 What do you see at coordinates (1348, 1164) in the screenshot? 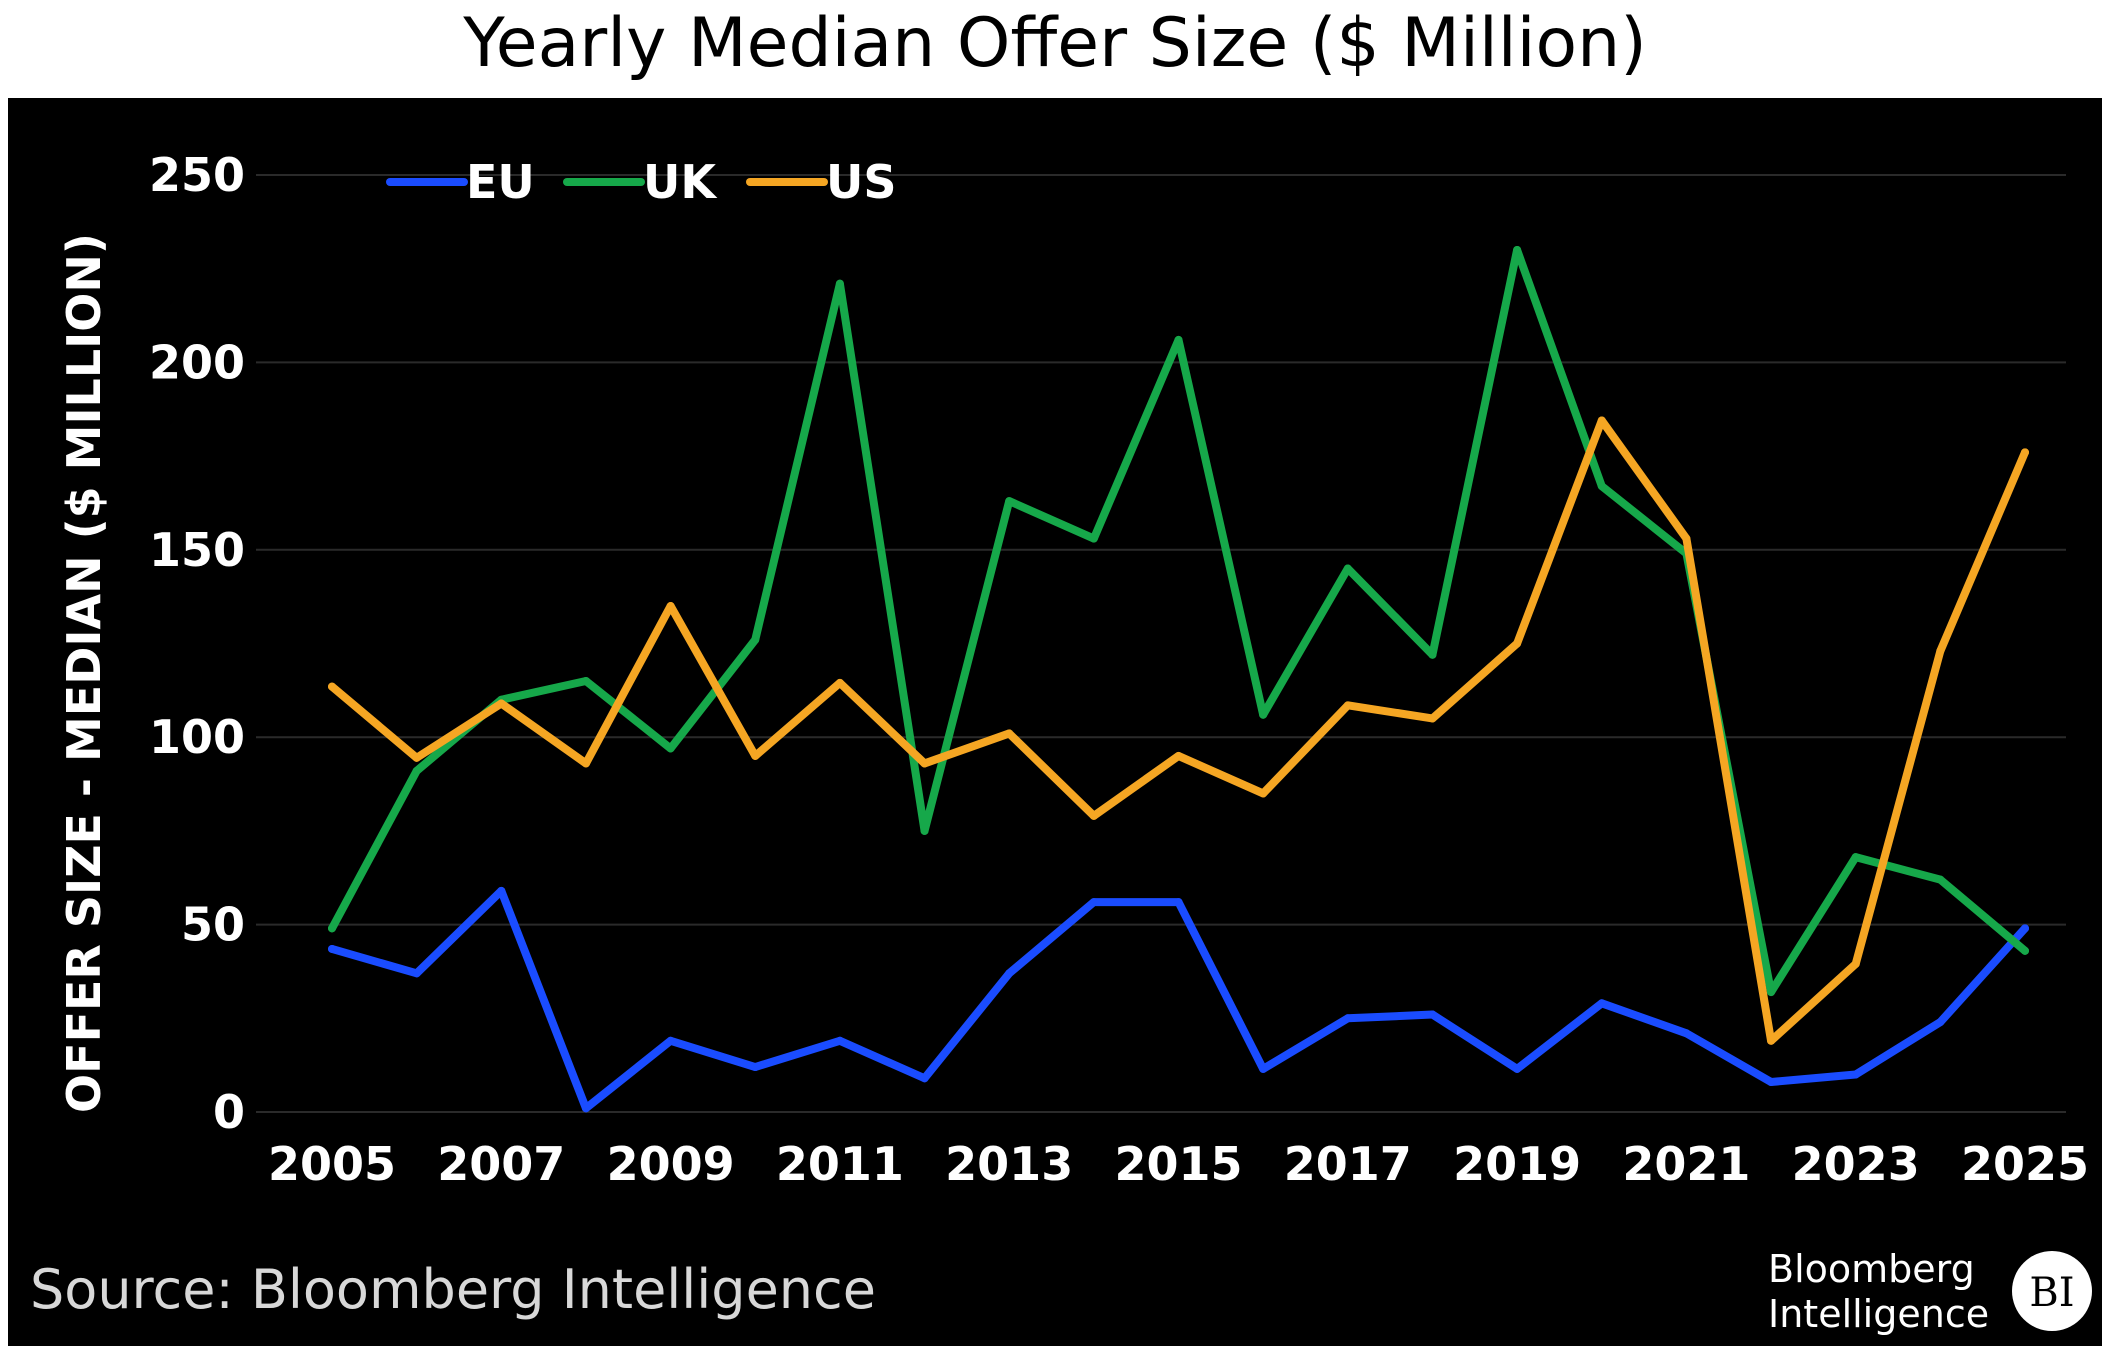
I see `x-tick-label: 2017` at bounding box center [1348, 1164].